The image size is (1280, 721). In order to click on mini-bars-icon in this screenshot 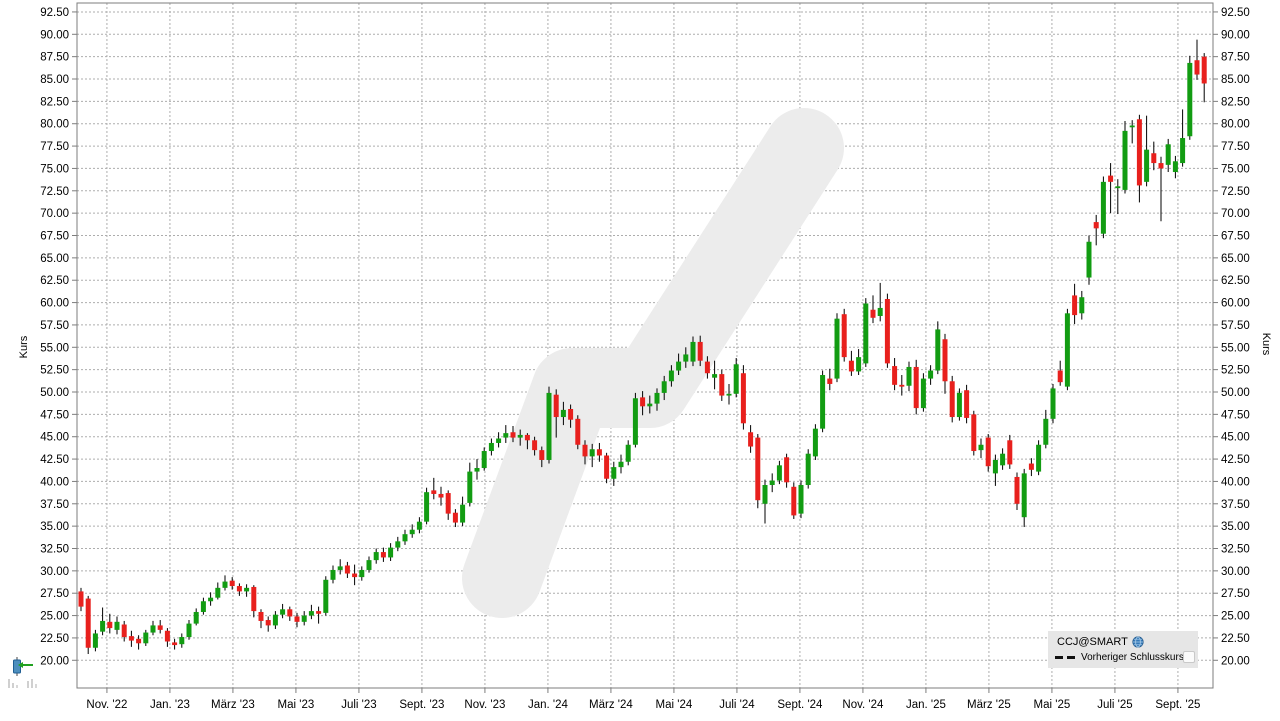, I will do `click(22, 683)`.